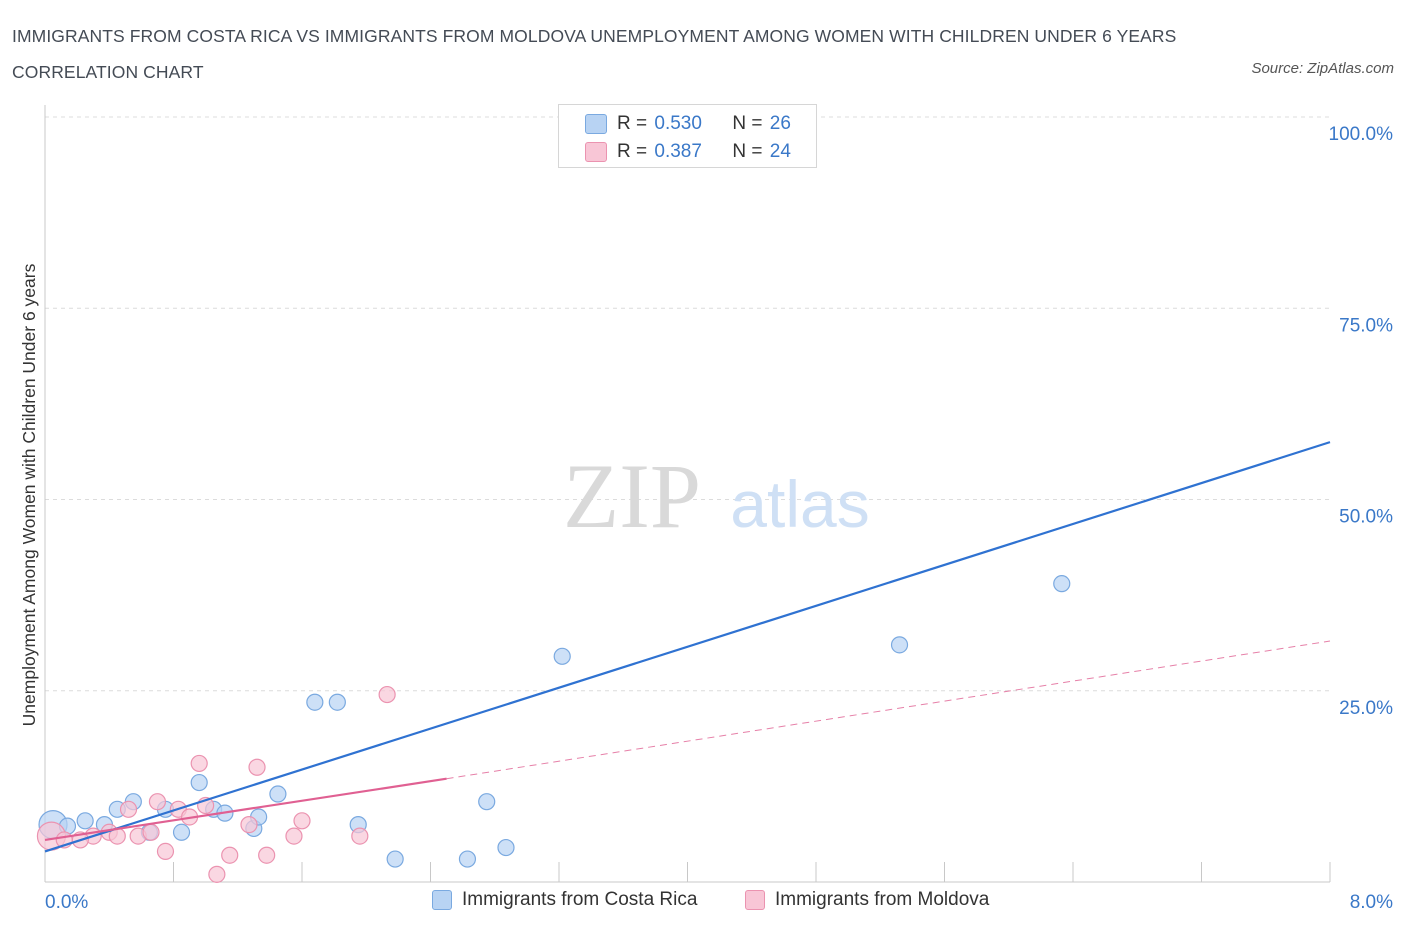 Image resolution: width=1406 pixels, height=930 pixels. What do you see at coordinates (882, 899) in the screenshot?
I see `legend-item-label: Immigrants from Moldova` at bounding box center [882, 899].